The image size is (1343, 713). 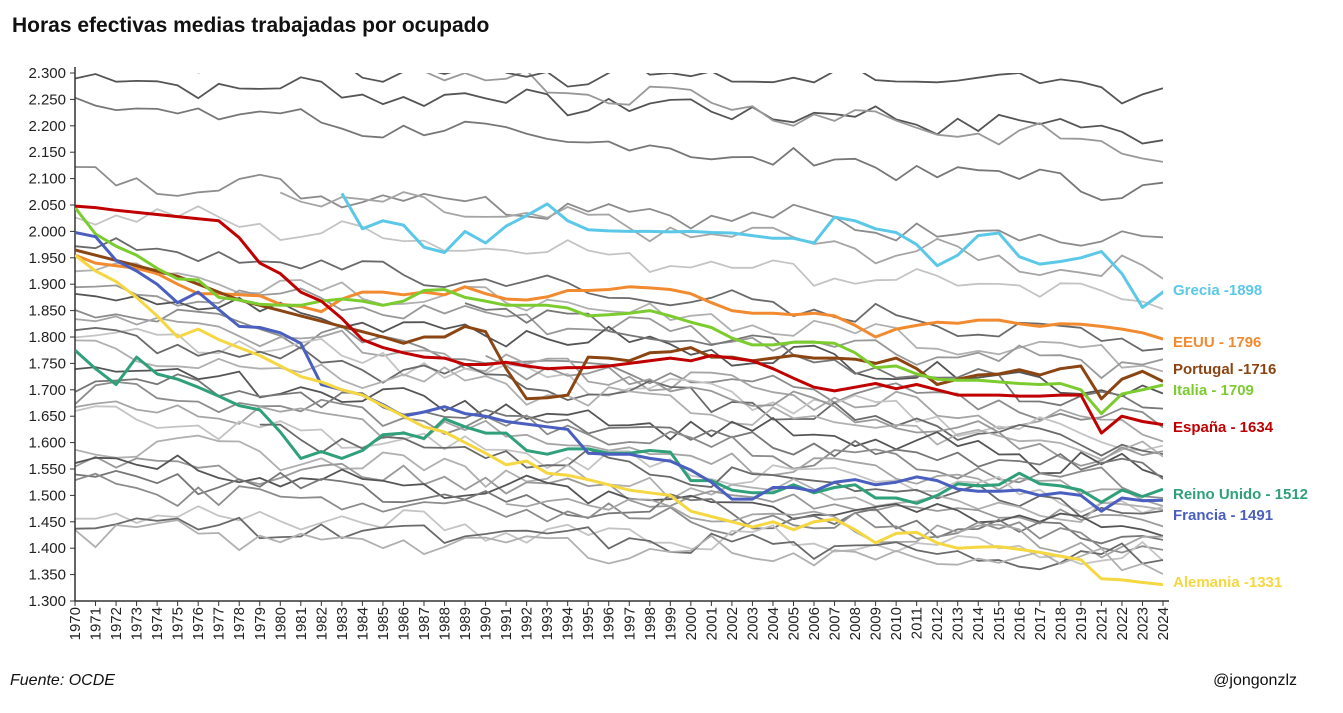 What do you see at coordinates (1240, 494) in the screenshot?
I see `series-label-reino-unido: Reino Unido - 1512` at bounding box center [1240, 494].